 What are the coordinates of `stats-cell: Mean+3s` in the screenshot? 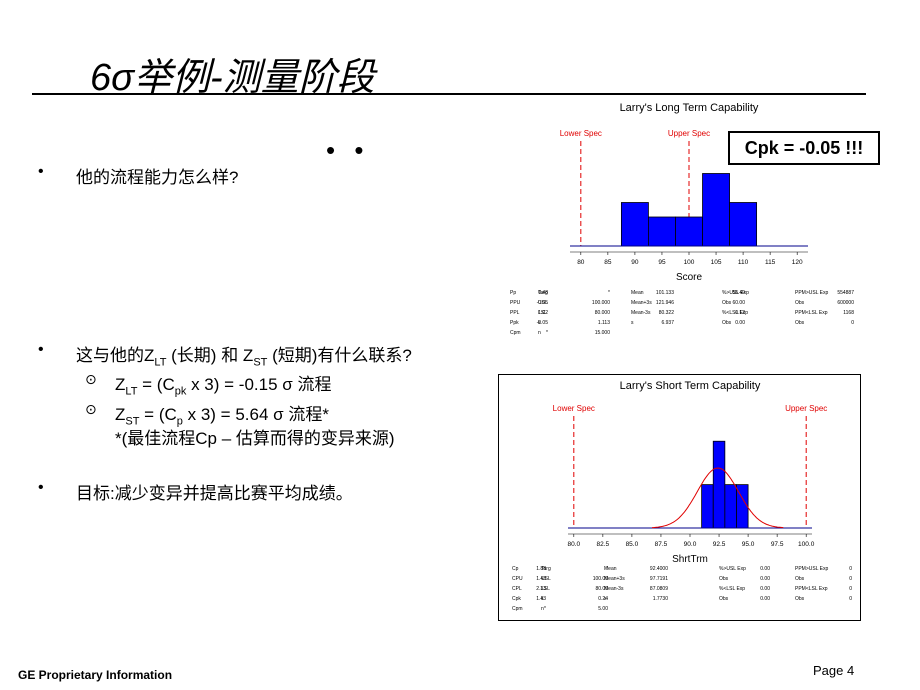 It's located at (641, 303).